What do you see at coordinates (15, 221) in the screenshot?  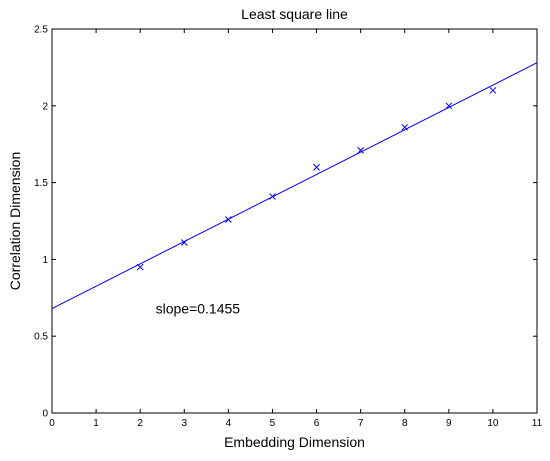 I see `y-axis-label: Correlation Dimension` at bounding box center [15, 221].